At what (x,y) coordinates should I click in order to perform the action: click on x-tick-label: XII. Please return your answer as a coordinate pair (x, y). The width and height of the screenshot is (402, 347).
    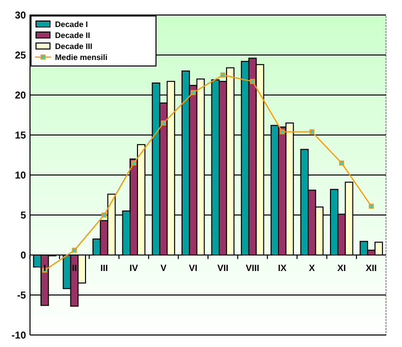
    Looking at the image, I should click on (371, 268).